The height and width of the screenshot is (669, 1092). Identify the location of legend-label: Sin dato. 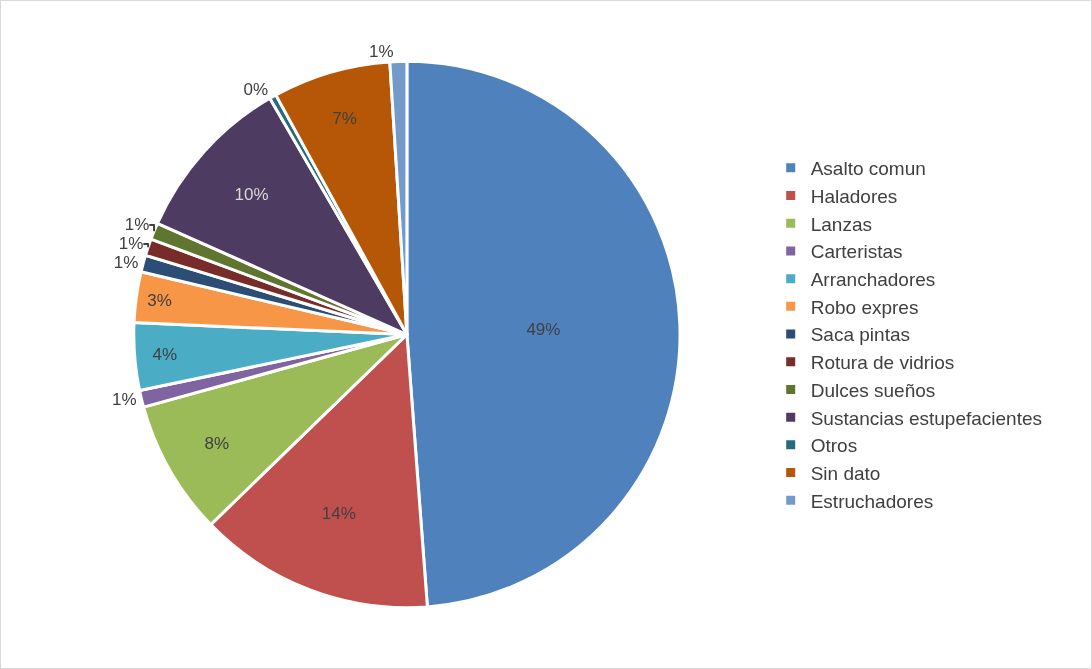
(845, 473).